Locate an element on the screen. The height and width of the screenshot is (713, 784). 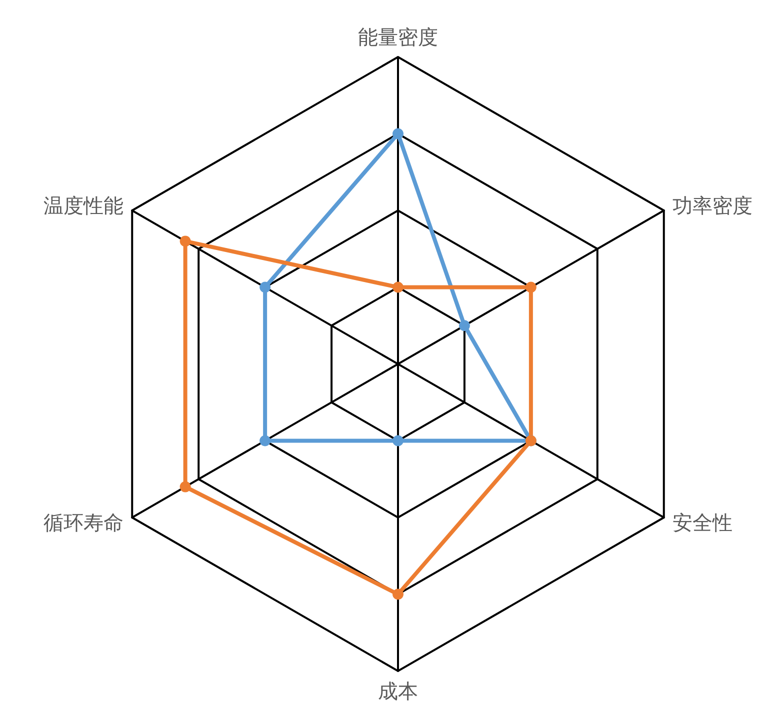
spoke-label: 成本 is located at coordinates (398, 691).